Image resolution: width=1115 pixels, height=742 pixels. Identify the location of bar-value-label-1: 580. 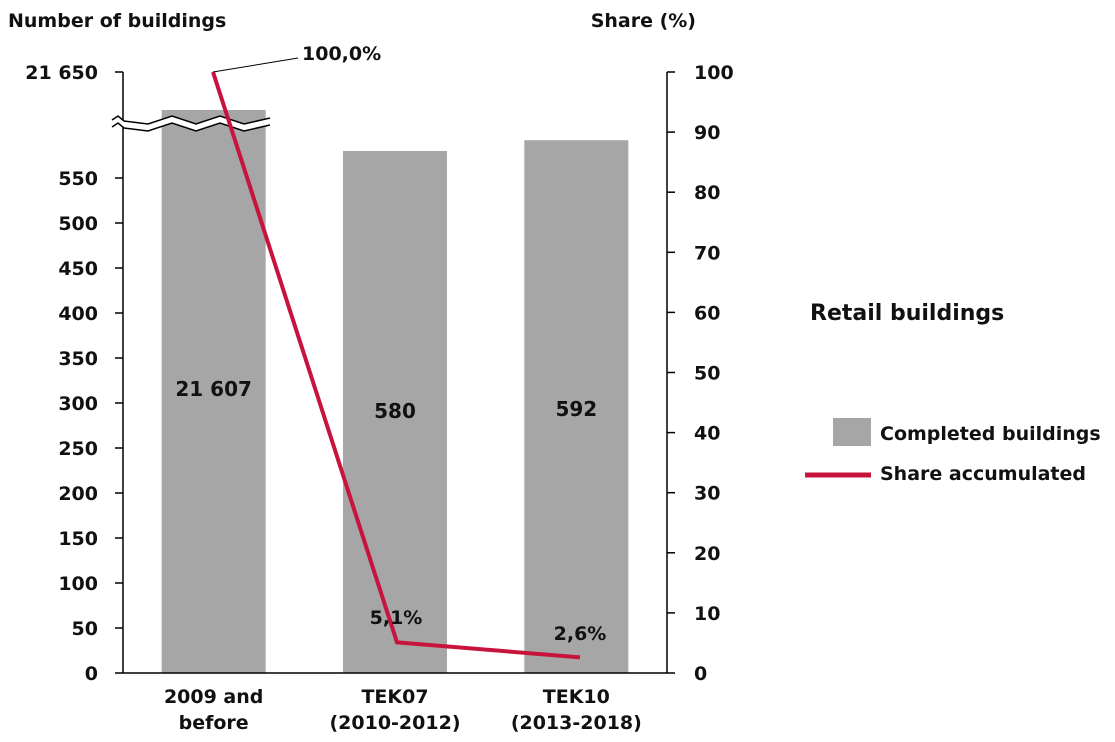
(395, 411).